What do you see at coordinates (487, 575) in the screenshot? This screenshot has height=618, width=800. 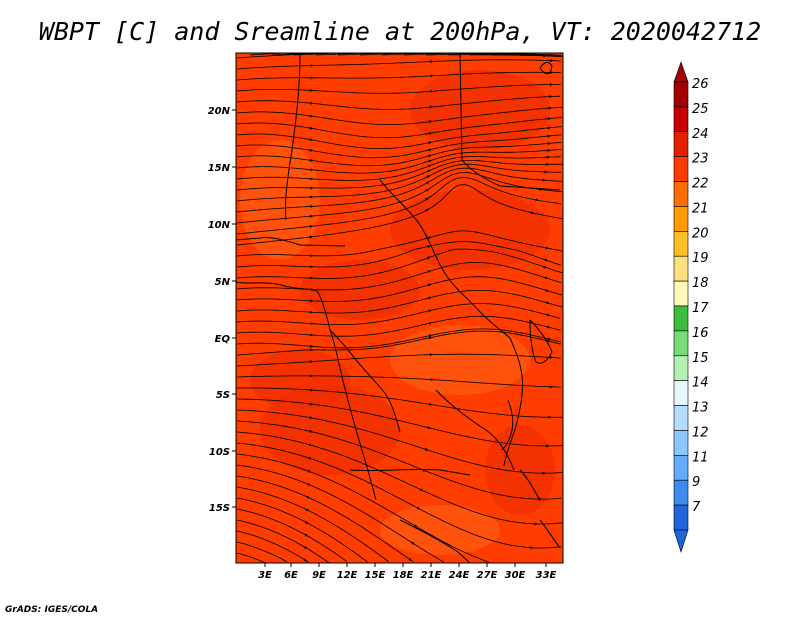 I see `lon-tick-label: 27E` at bounding box center [487, 575].